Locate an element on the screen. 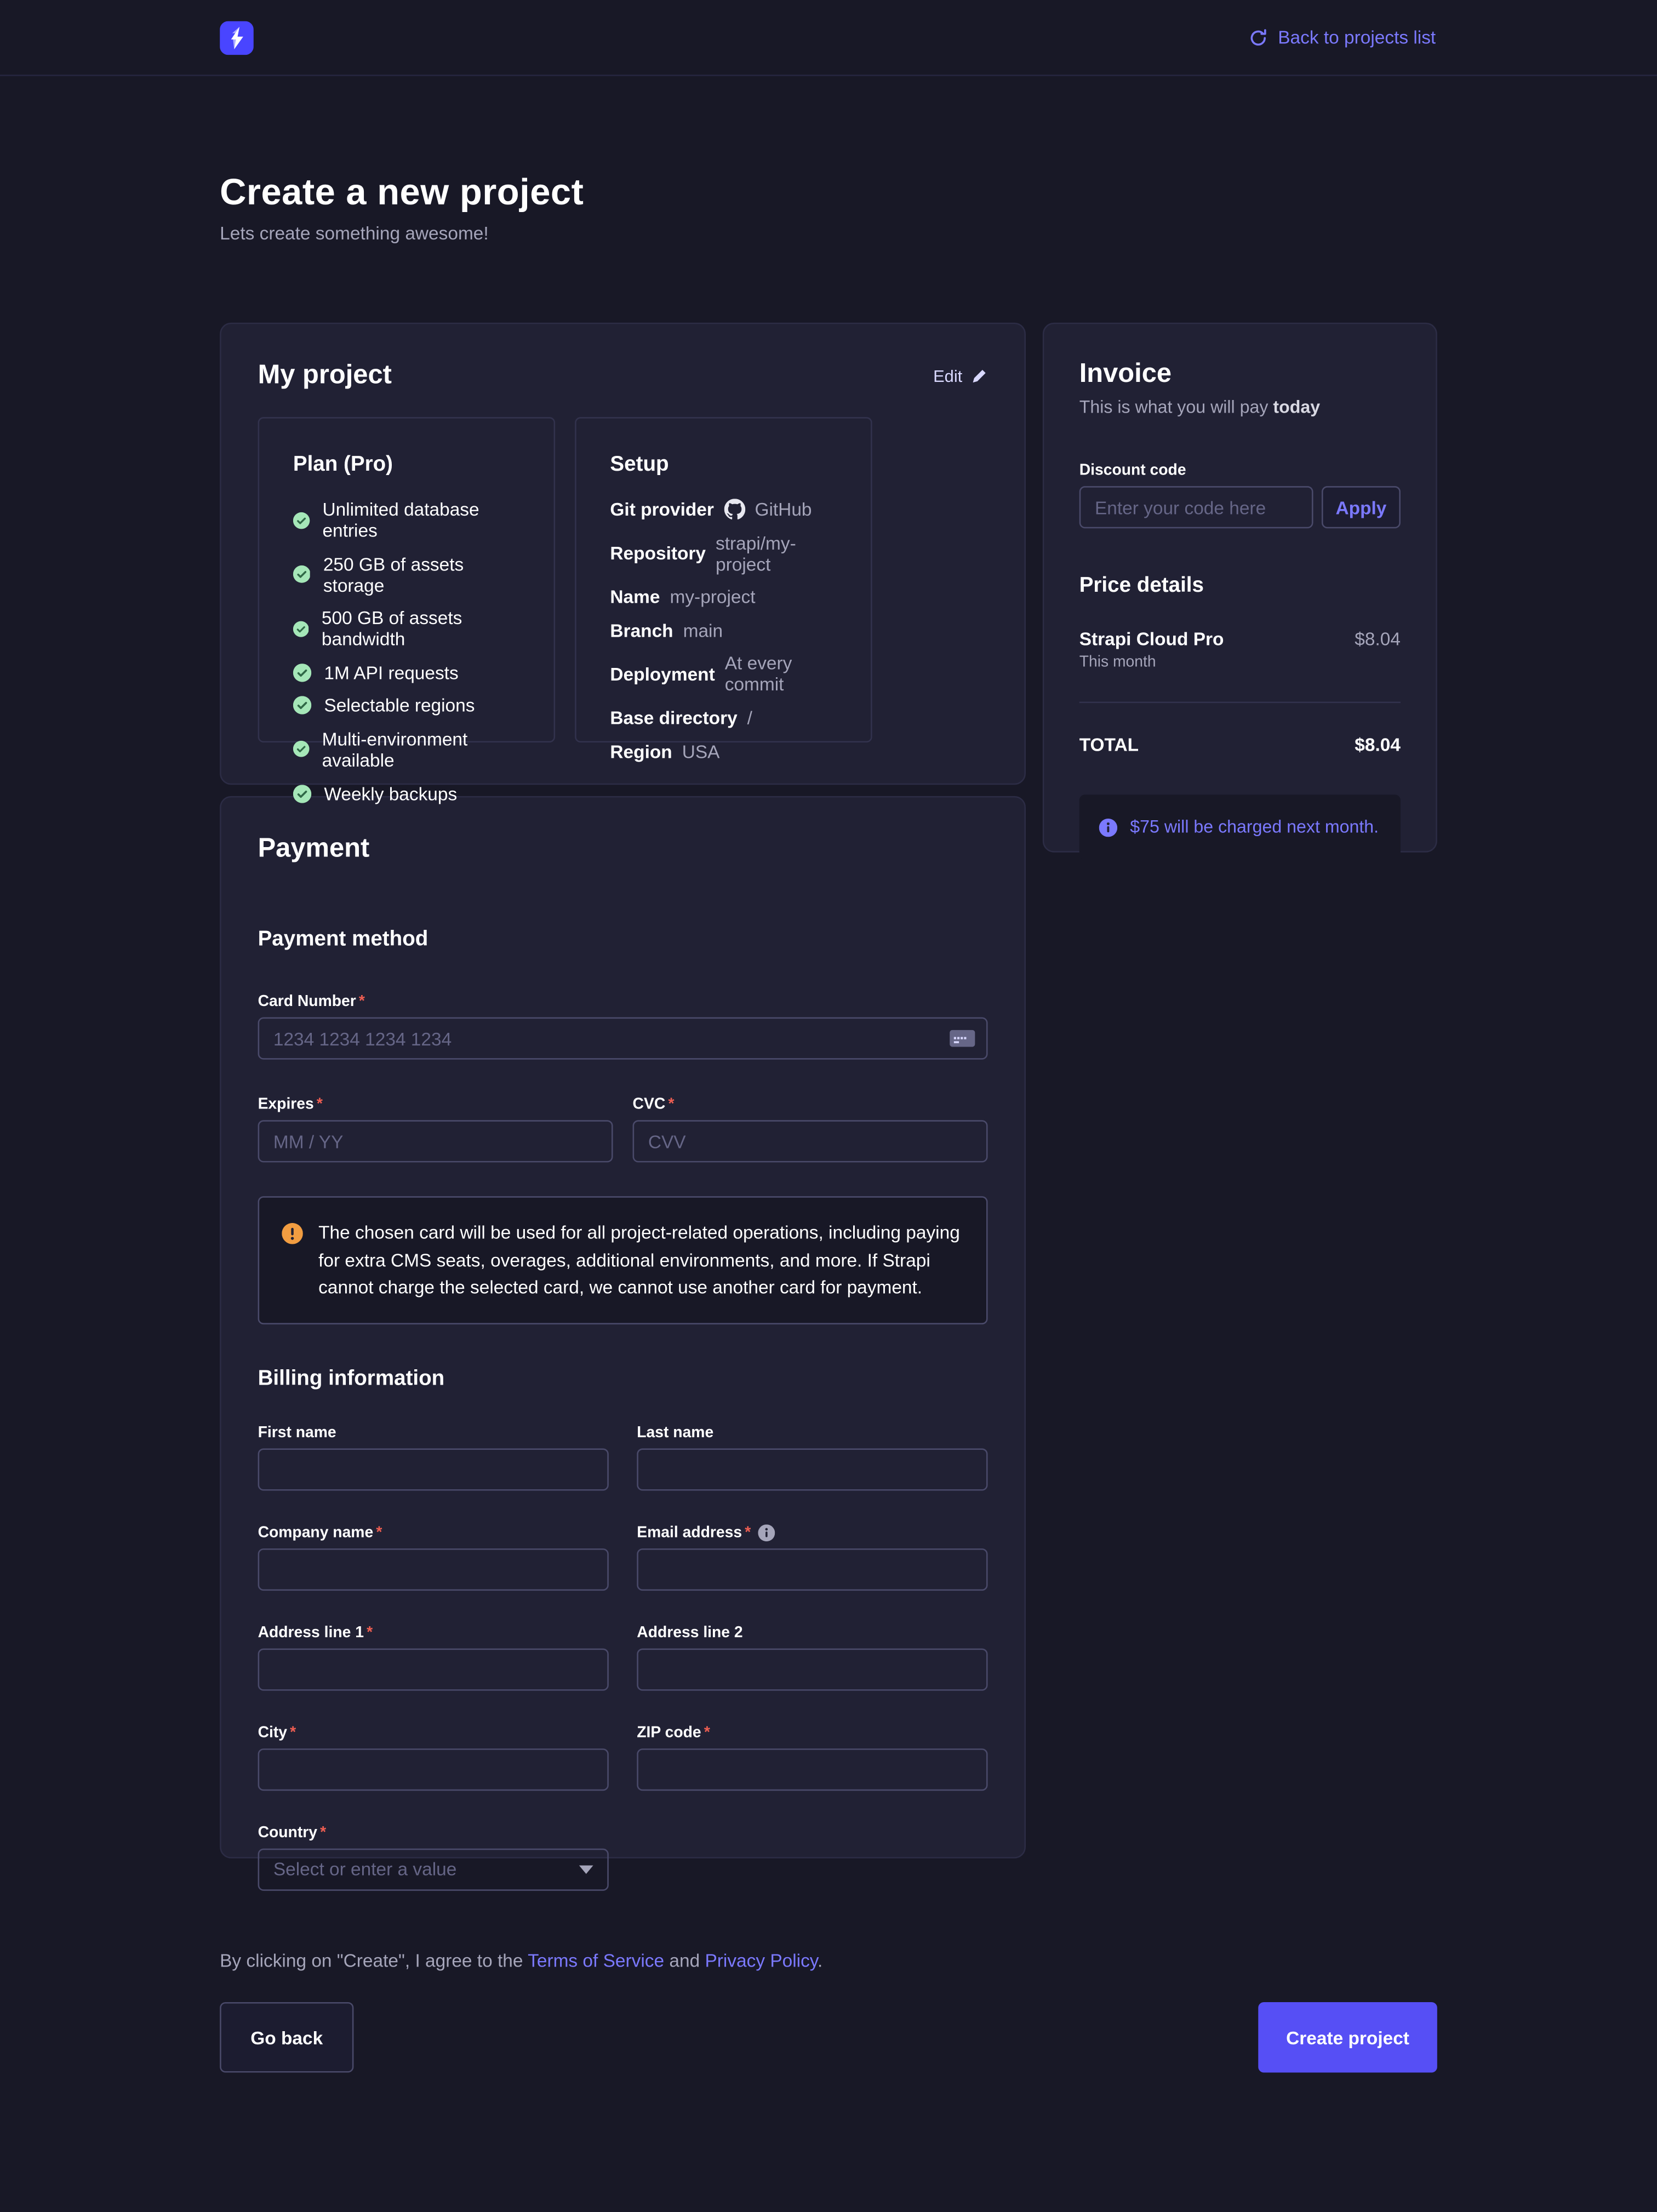 The image size is (1657, 2212). strapi-cloud-logo is located at coordinates (237, 37).